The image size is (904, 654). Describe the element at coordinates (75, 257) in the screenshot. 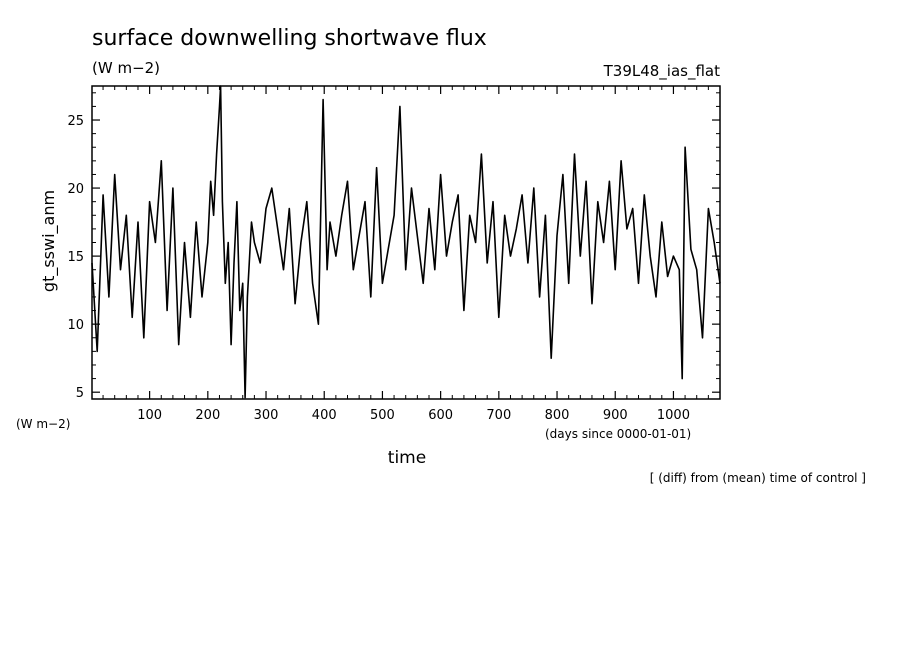

I see `y-tick-label: 15` at that location.